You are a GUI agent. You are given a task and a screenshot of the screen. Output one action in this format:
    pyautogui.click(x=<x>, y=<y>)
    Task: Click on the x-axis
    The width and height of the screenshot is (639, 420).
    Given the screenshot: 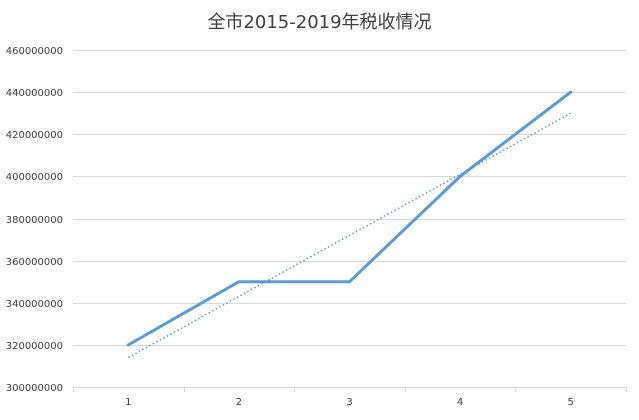 What is the action you would take?
    pyautogui.click(x=350, y=389)
    